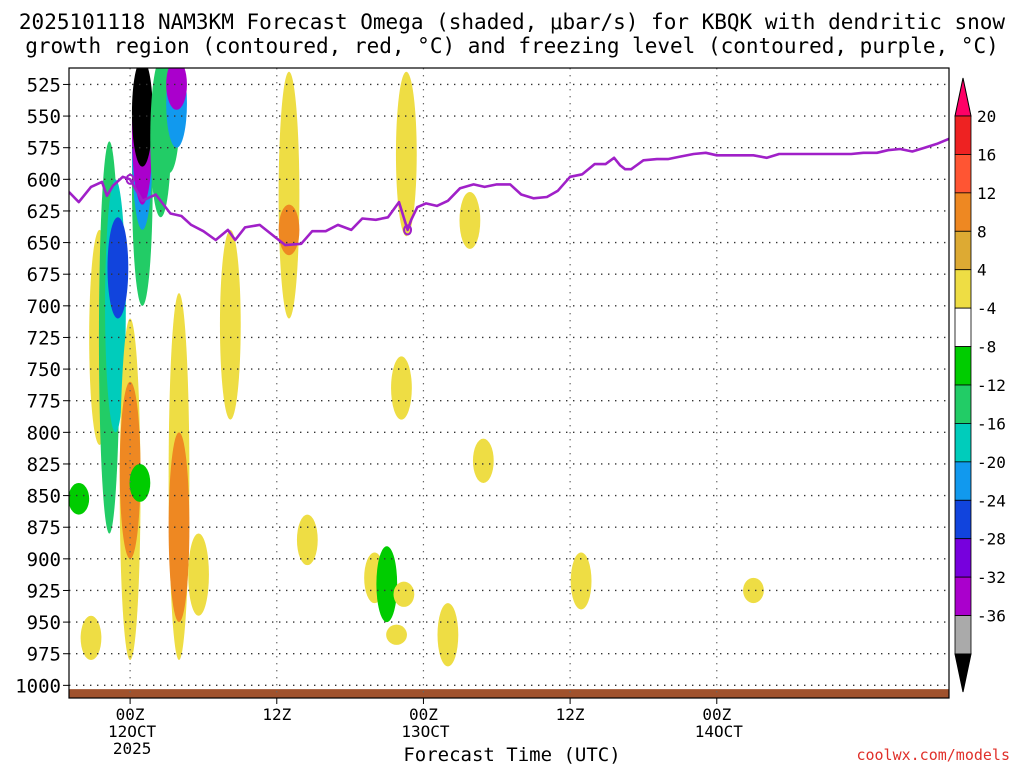 Image resolution: width=1024 pixels, height=768 pixels. I want to click on y-tick-label: 525, so click(44, 85).